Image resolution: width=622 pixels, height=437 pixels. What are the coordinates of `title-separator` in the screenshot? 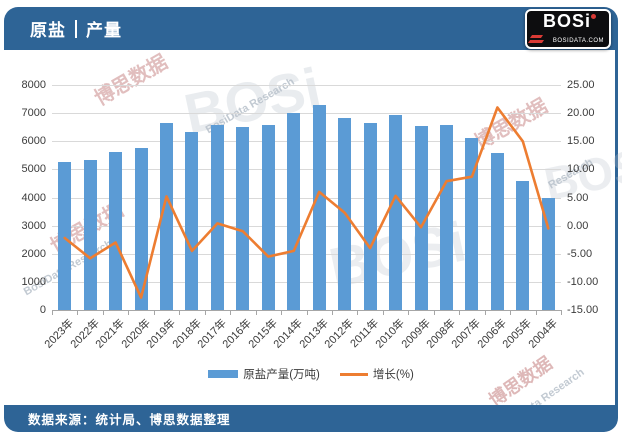 It's located at (76, 28).